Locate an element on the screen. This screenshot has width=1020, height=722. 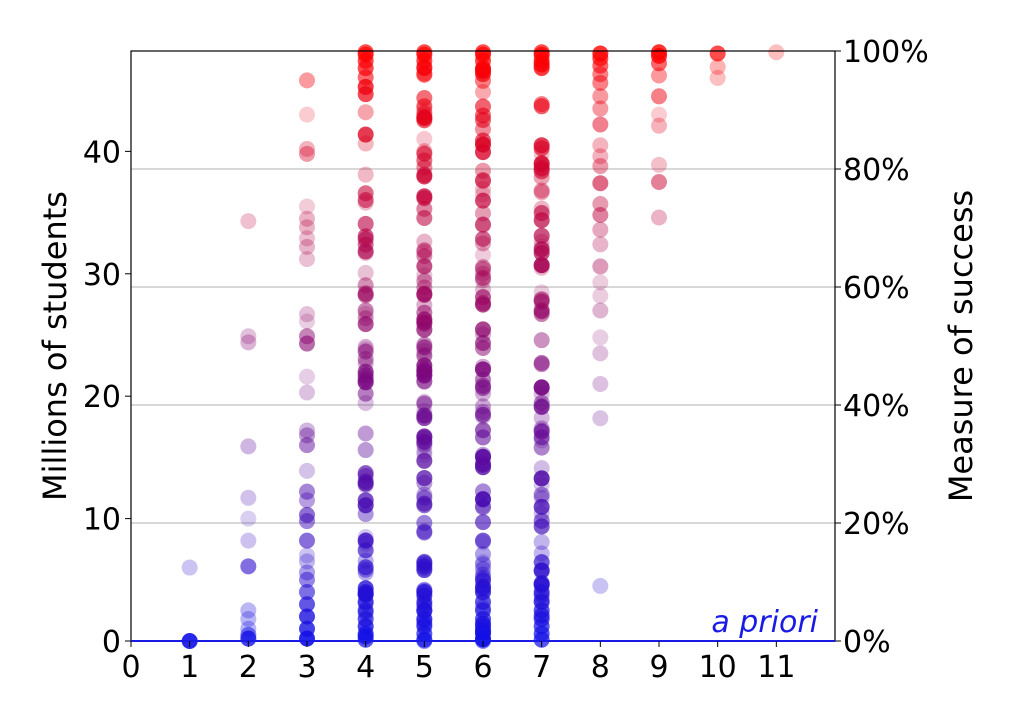
x-tick-label: 7 is located at coordinates (541, 667).